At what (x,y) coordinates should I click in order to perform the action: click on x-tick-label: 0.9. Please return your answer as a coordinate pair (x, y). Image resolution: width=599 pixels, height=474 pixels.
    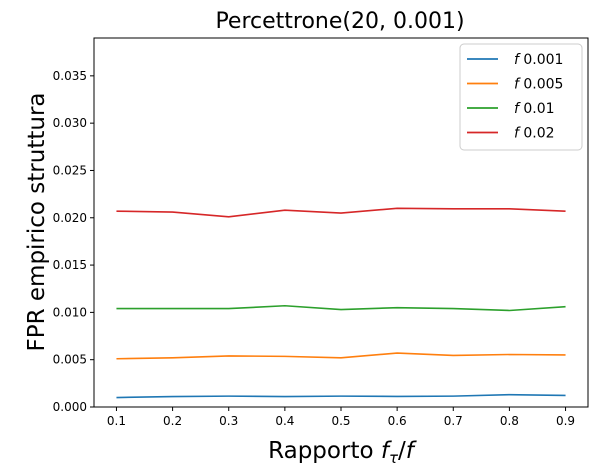
    Looking at the image, I should click on (565, 421).